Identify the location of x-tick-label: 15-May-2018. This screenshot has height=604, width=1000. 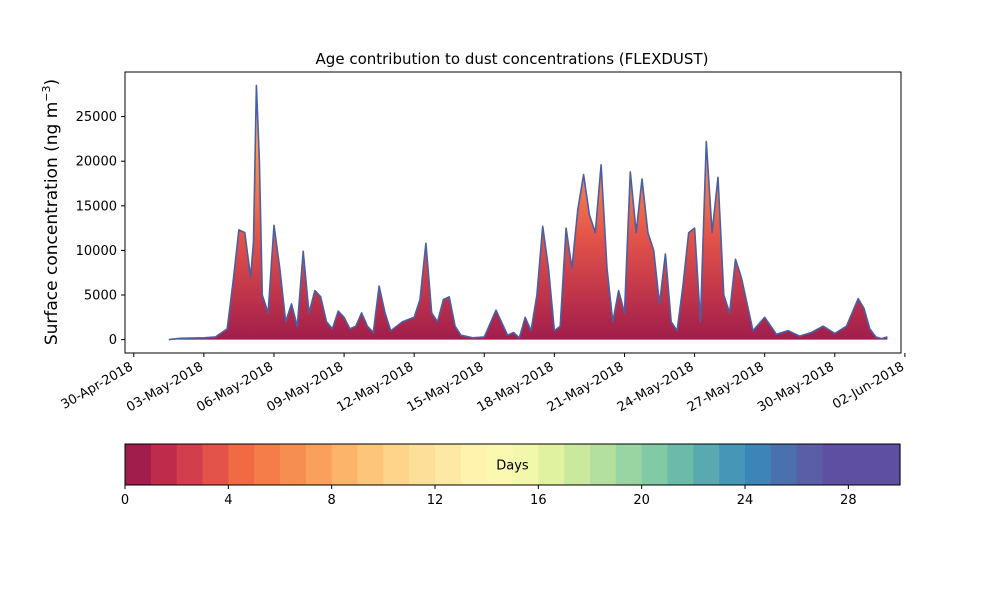
(446, 387).